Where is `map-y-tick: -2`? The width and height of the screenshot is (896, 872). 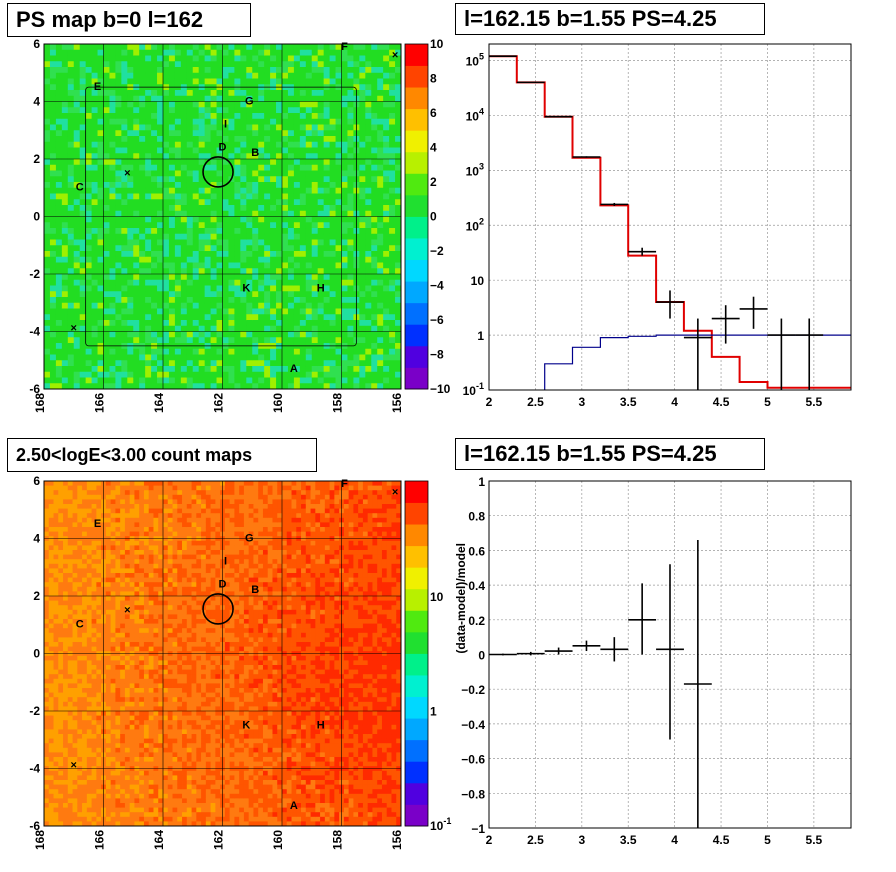
map-y-tick: -2 is located at coordinates (34, 274).